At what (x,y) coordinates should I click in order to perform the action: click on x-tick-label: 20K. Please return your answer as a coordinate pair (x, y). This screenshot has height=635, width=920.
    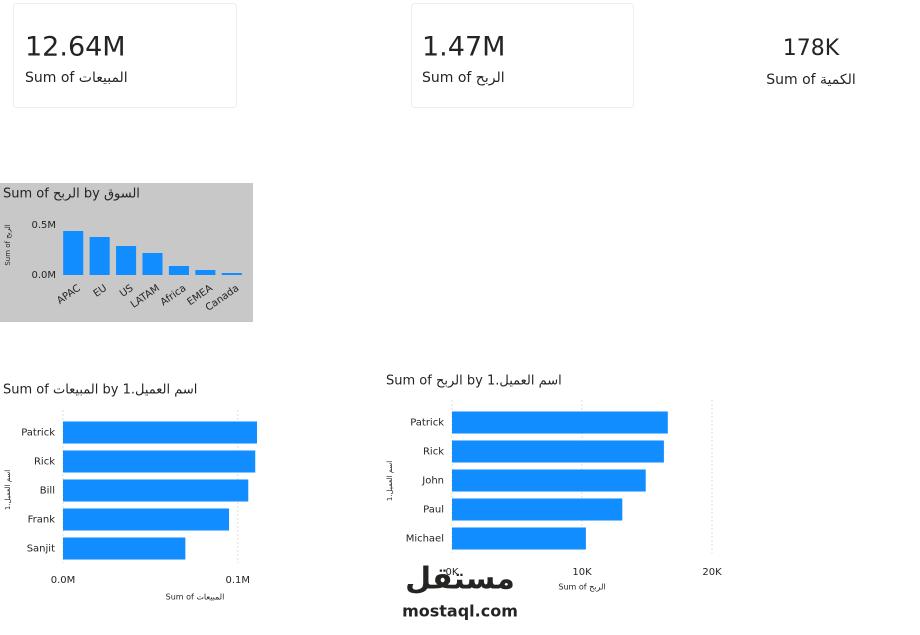
    Looking at the image, I should click on (712, 572).